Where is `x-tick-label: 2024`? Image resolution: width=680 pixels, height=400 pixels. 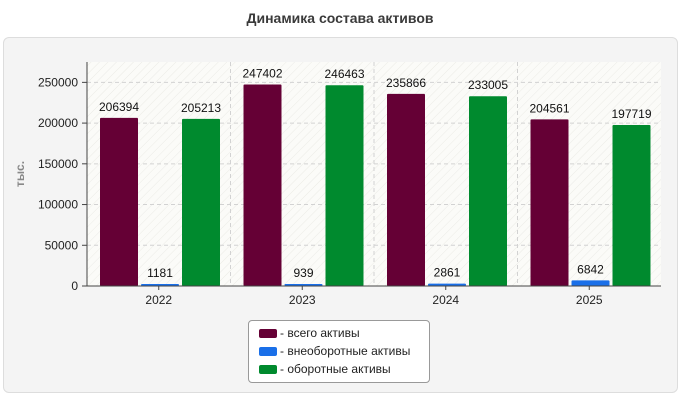
x-tick-label: 2024 is located at coordinates (445, 300).